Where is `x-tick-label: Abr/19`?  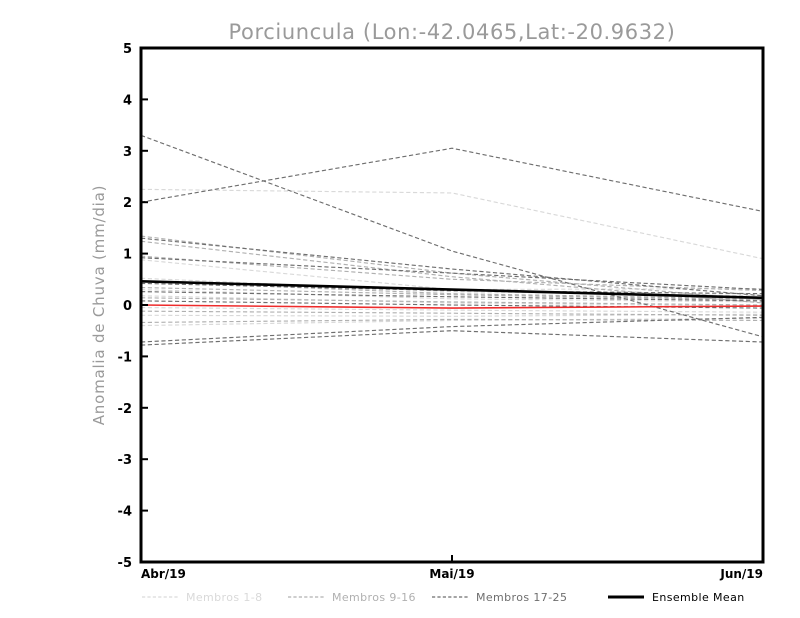
x-tick-label: Abr/19 is located at coordinates (163, 574).